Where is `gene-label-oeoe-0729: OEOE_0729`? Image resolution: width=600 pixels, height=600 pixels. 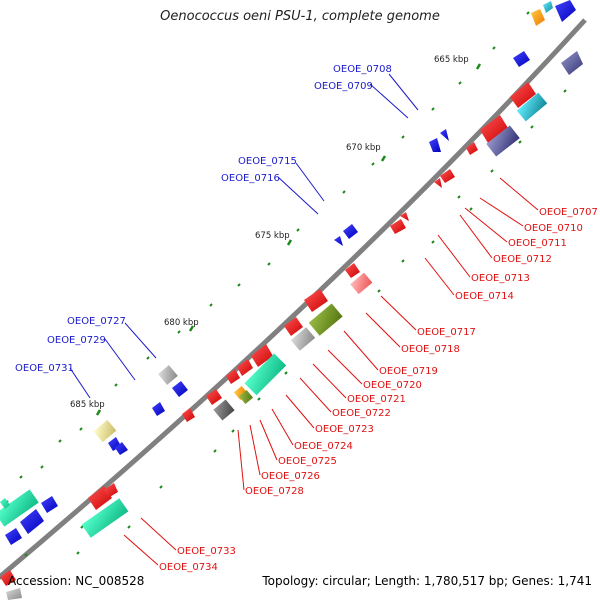
gene-label-oeoe-0729: OEOE_0729 is located at coordinates (76, 340).